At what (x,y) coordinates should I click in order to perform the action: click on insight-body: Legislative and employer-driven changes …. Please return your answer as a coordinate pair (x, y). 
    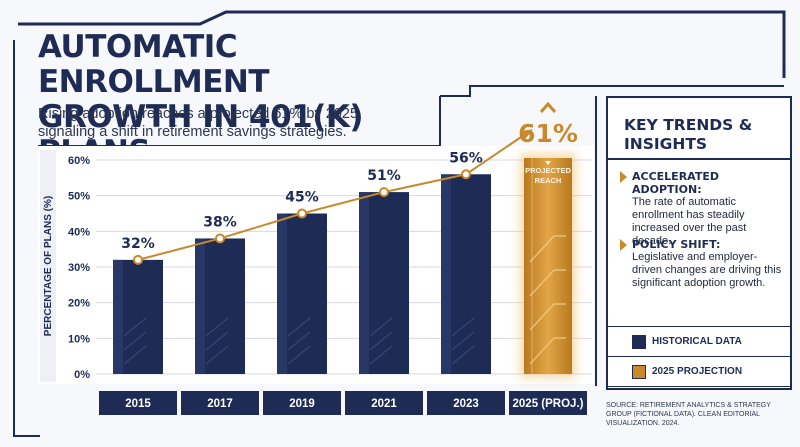
    Looking at the image, I should click on (707, 270).